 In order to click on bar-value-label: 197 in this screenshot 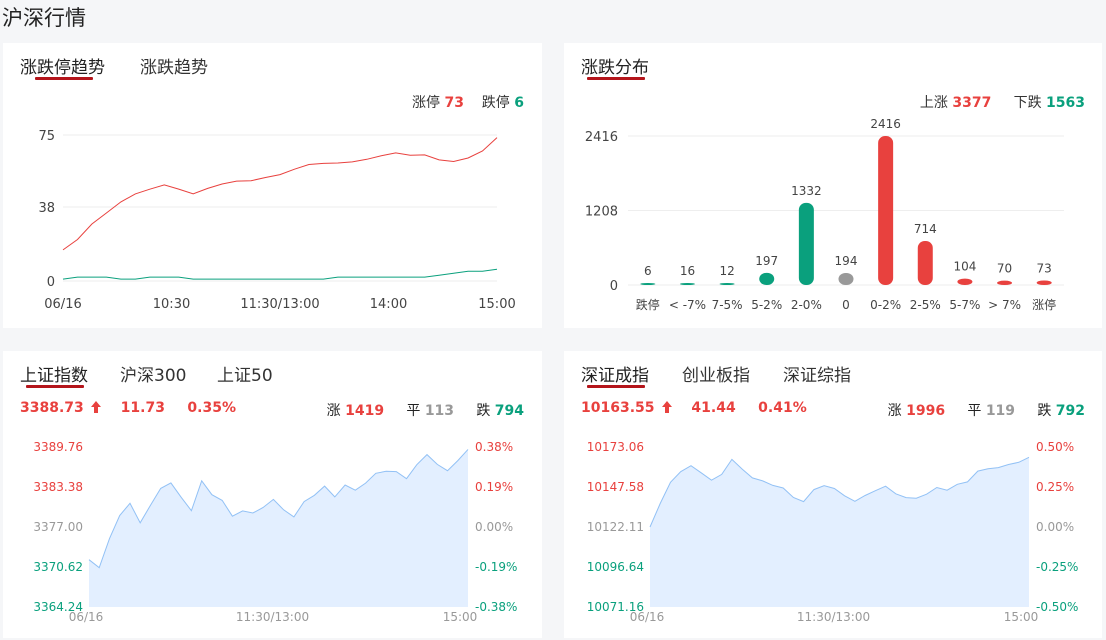, I will do `click(766, 261)`.